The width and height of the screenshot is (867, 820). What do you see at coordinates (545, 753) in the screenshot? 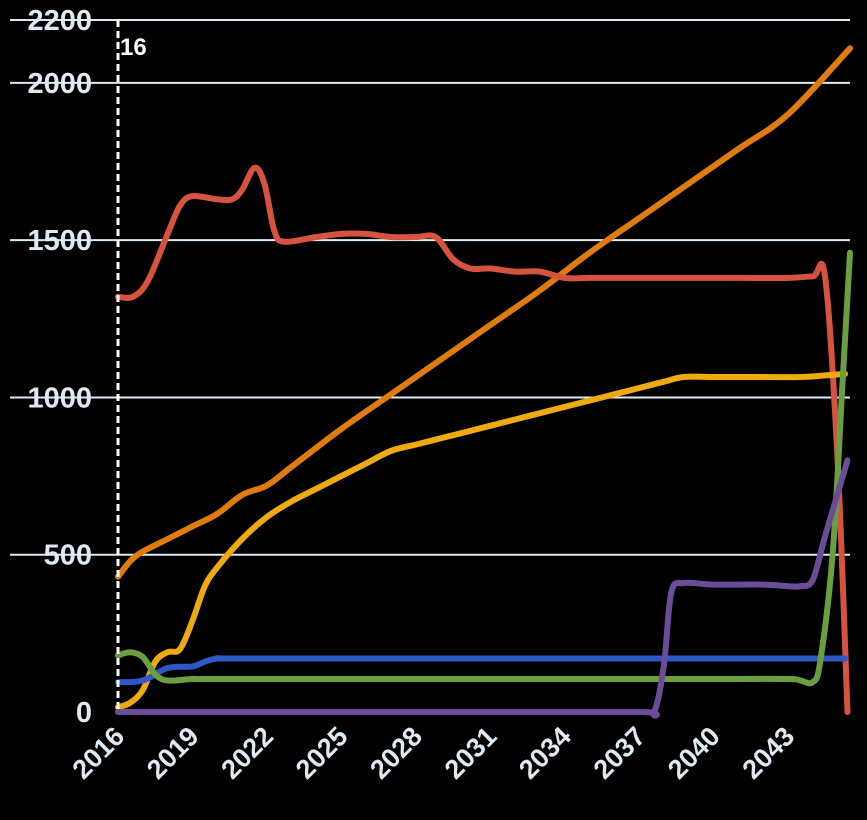
I see `x-tick-label: 2034` at bounding box center [545, 753].